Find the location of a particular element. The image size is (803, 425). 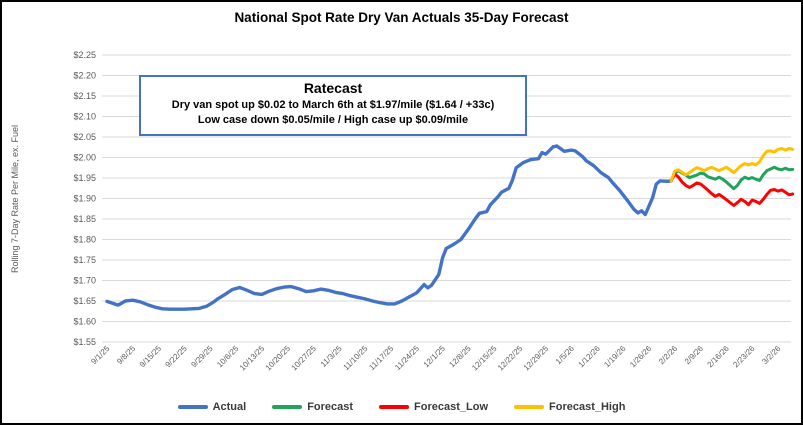

y-tick-label: $1.65 is located at coordinates (84, 301).